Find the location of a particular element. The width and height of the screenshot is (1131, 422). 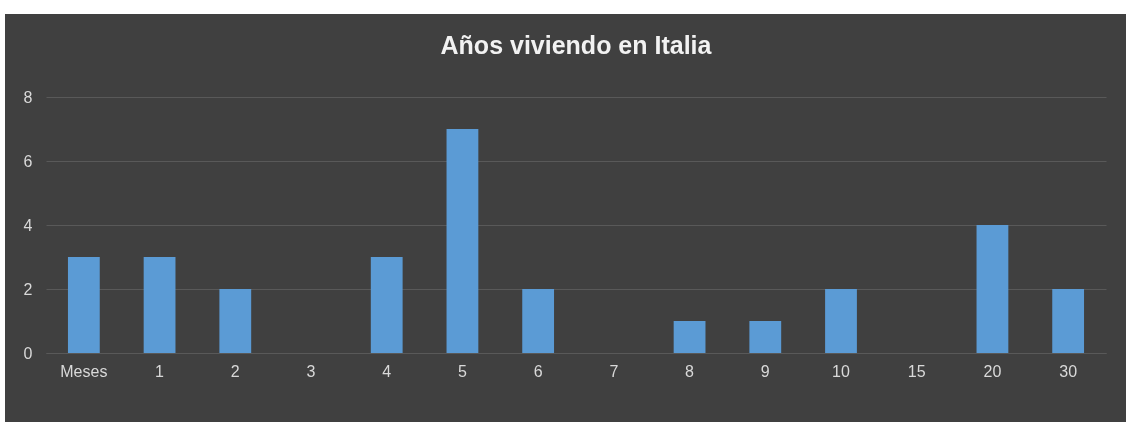

x-tick-label: 15 is located at coordinates (916, 371).